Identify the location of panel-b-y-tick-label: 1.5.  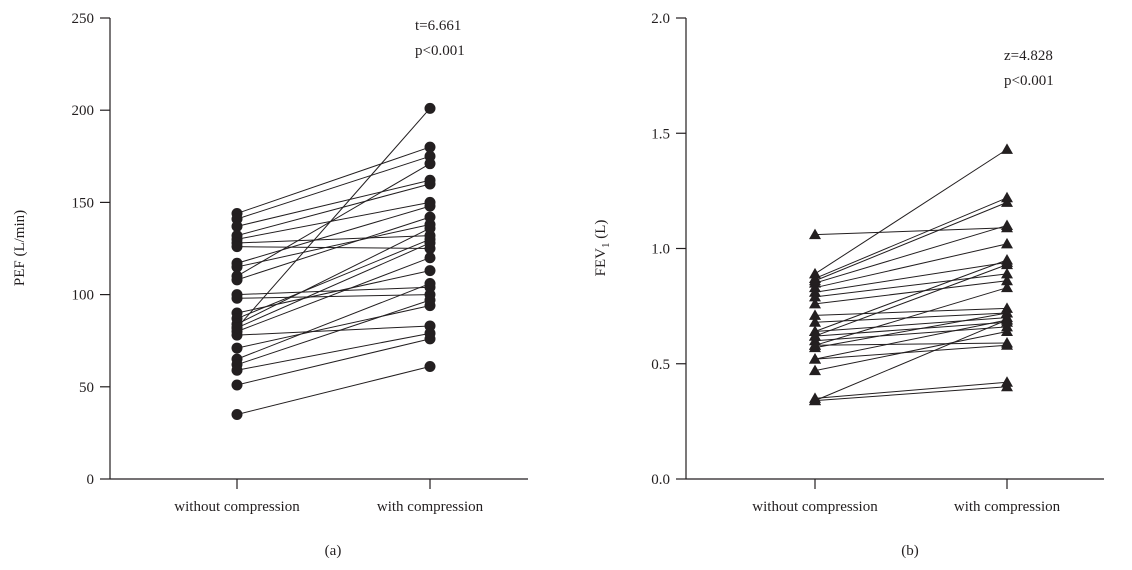
(660, 134).